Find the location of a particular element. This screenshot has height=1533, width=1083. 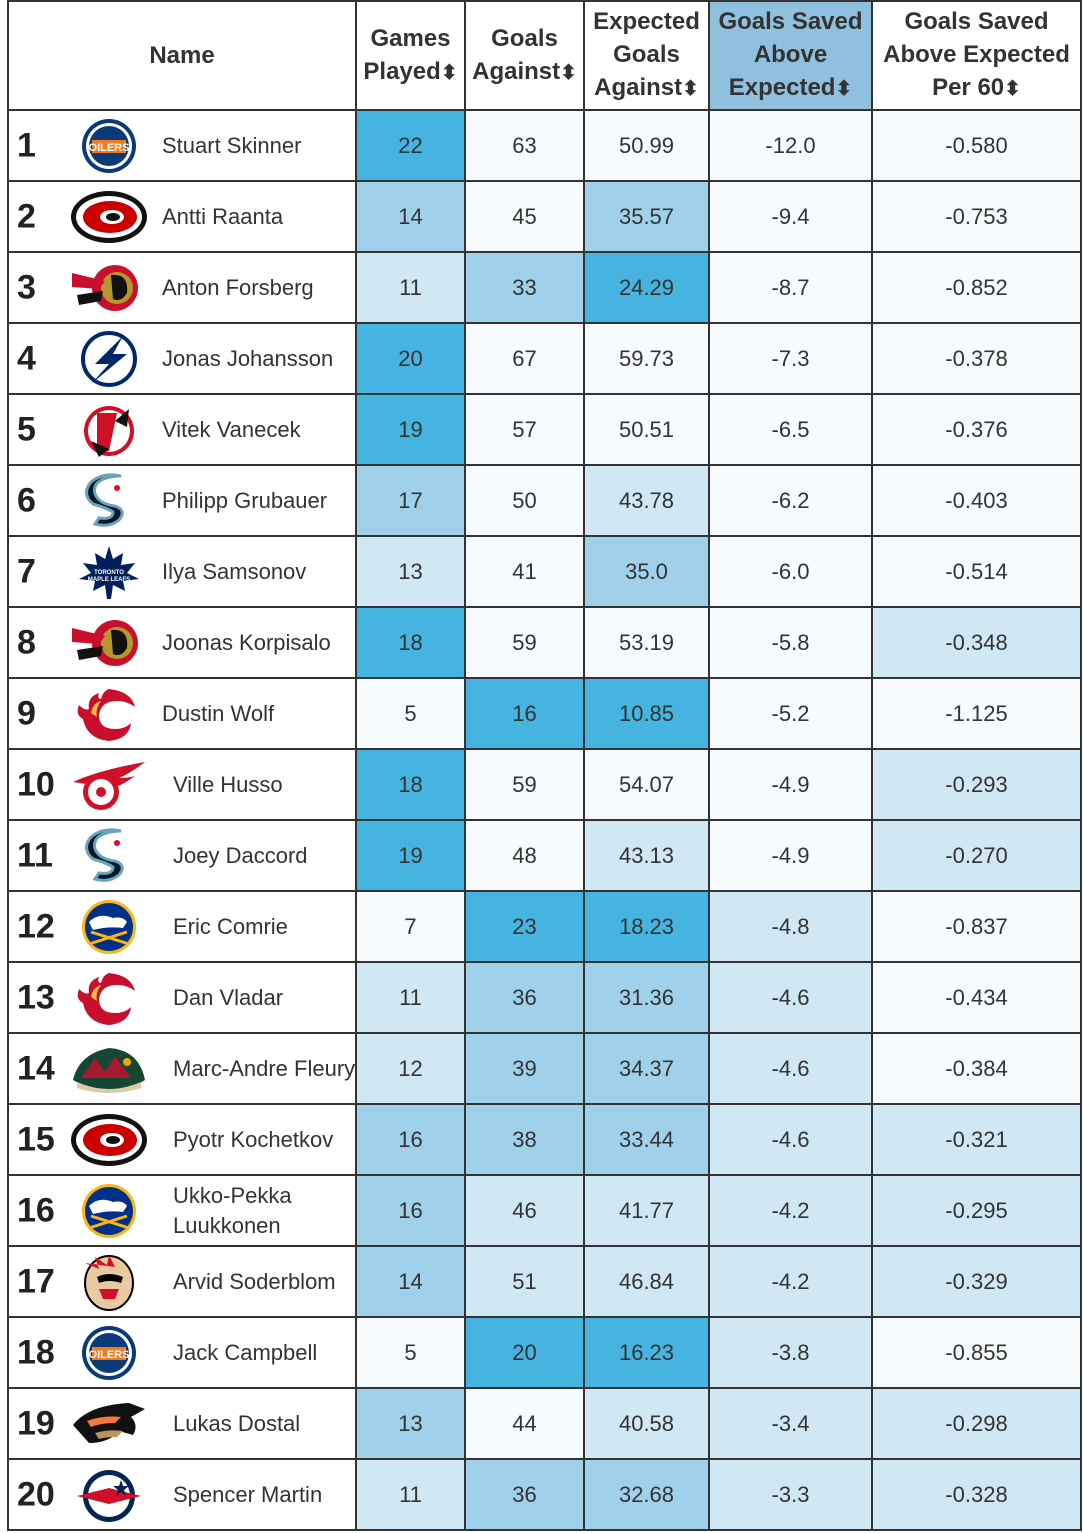

flames-logo is located at coordinates (106, 714).